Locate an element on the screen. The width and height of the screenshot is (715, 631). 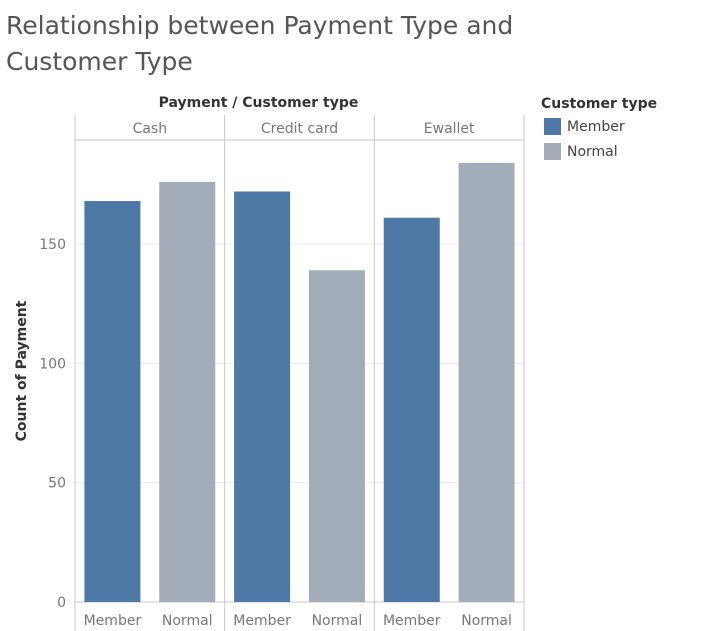
legend-swatch-normal is located at coordinates (552, 151).